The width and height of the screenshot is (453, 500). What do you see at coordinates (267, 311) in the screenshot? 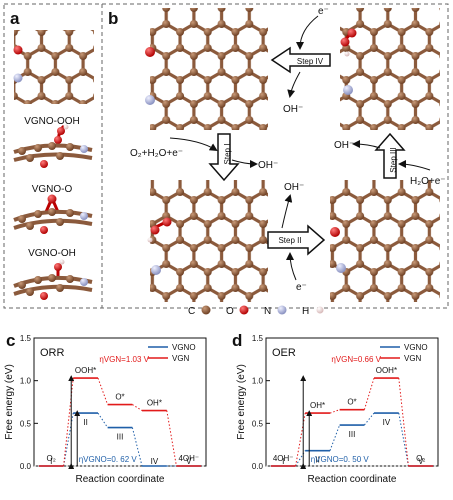
I see `legend-n-label: N` at bounding box center [267, 311].